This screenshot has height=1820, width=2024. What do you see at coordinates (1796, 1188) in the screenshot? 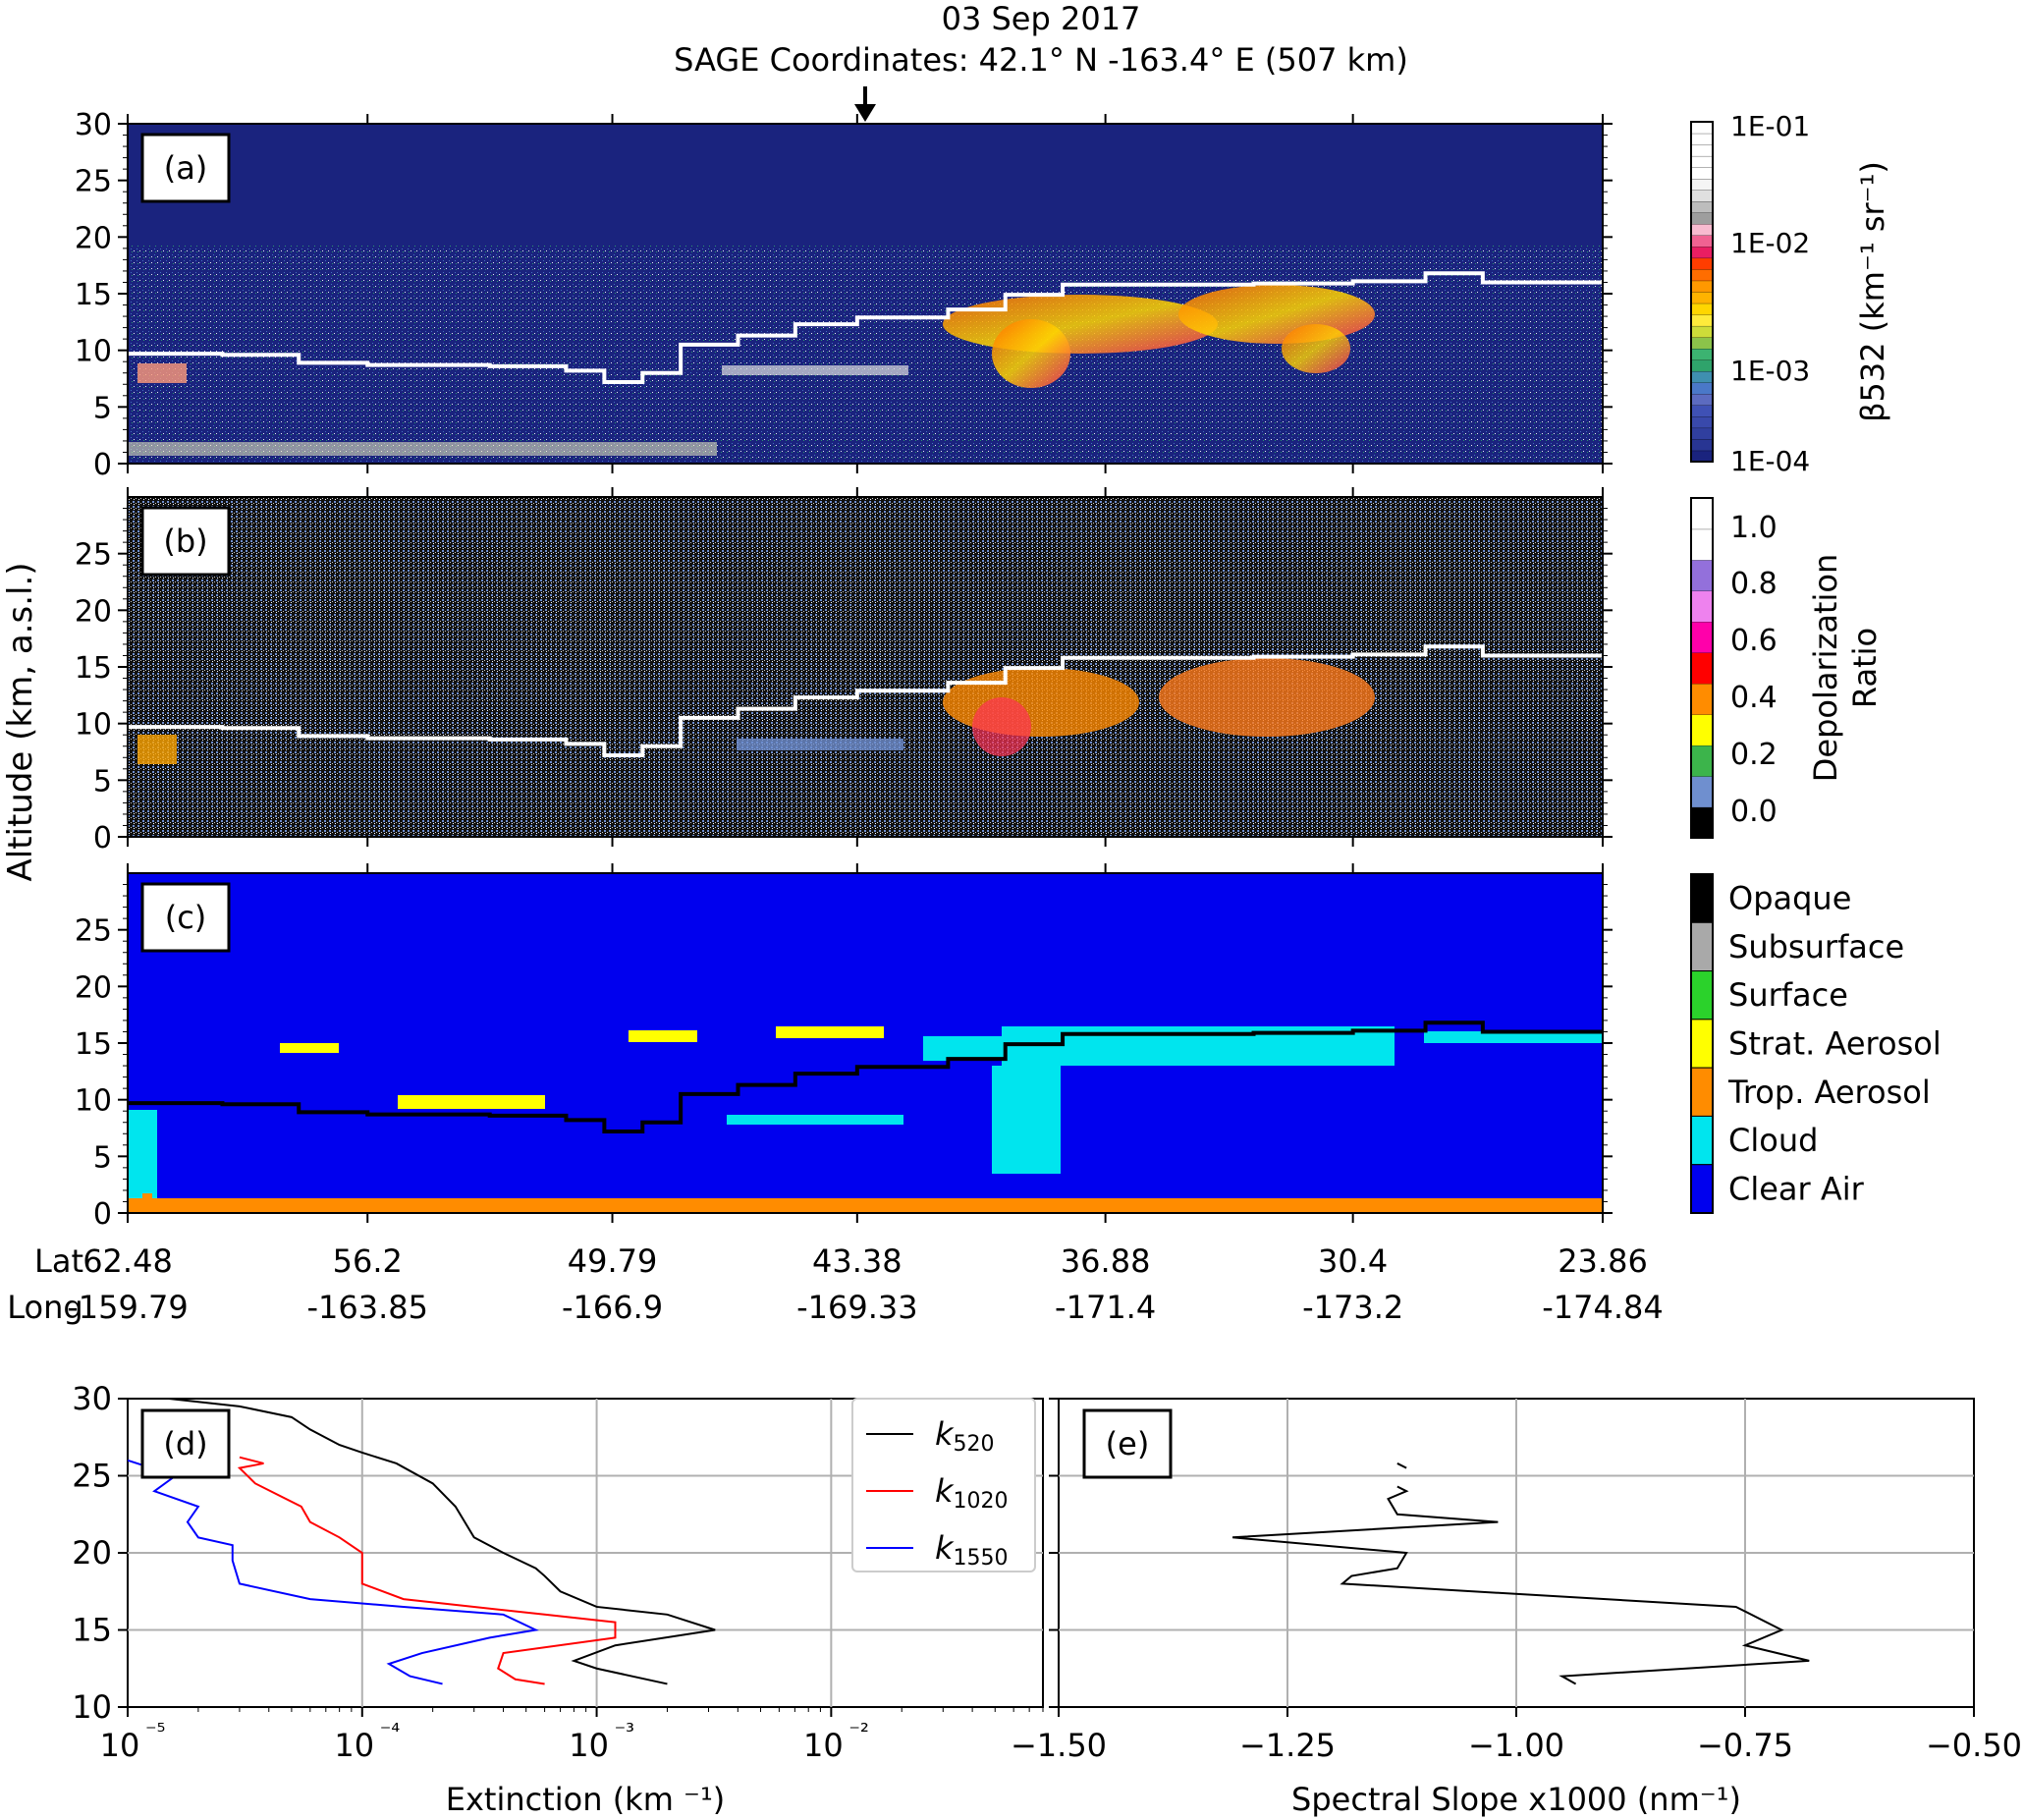
I see `class-label: Clear Air` at bounding box center [1796, 1188].